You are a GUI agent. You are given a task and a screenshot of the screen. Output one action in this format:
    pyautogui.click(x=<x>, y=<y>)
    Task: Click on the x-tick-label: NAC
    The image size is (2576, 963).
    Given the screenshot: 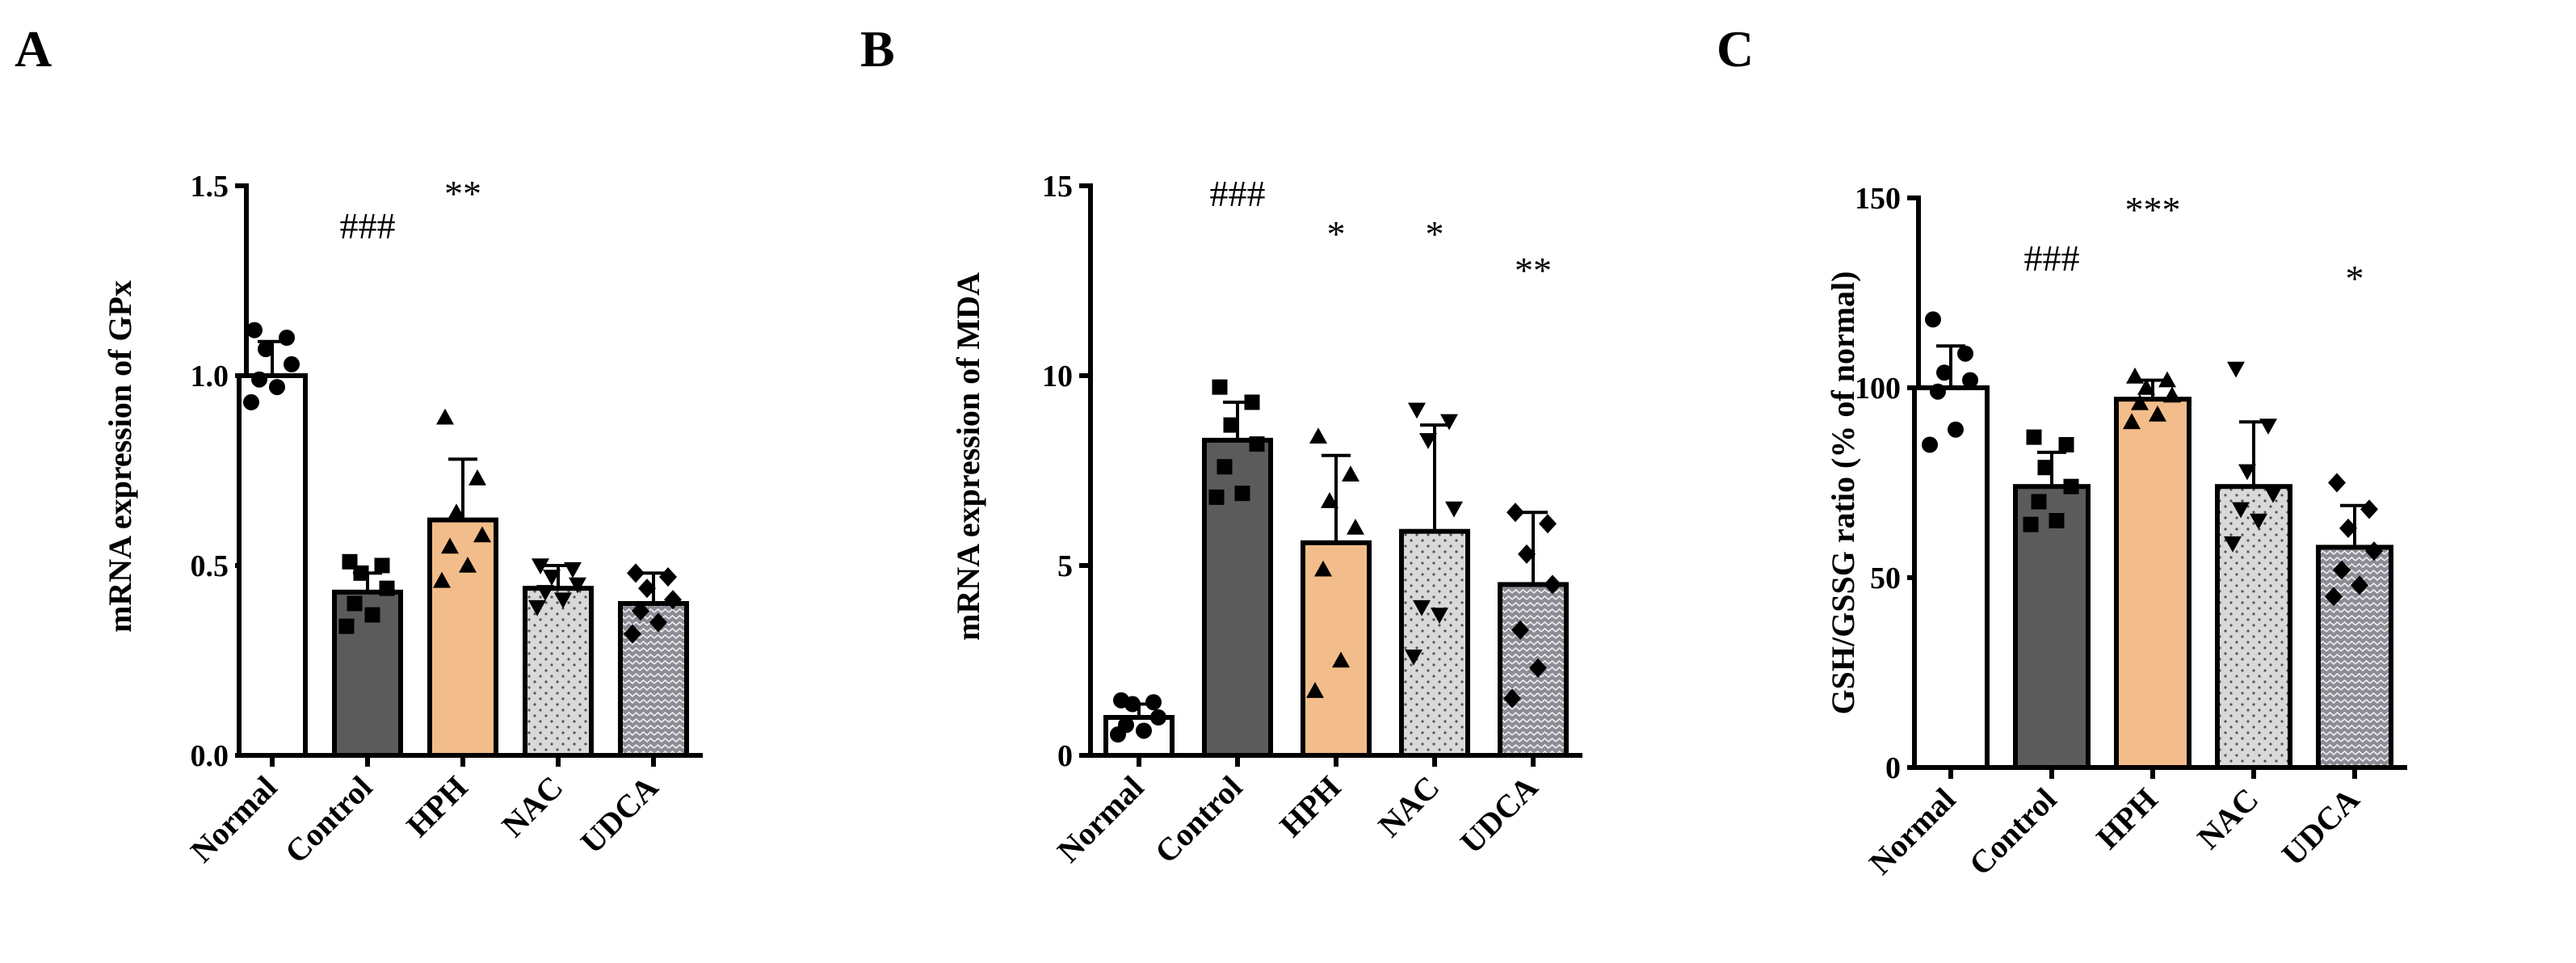 What is the action you would take?
    pyautogui.click(x=532, y=806)
    